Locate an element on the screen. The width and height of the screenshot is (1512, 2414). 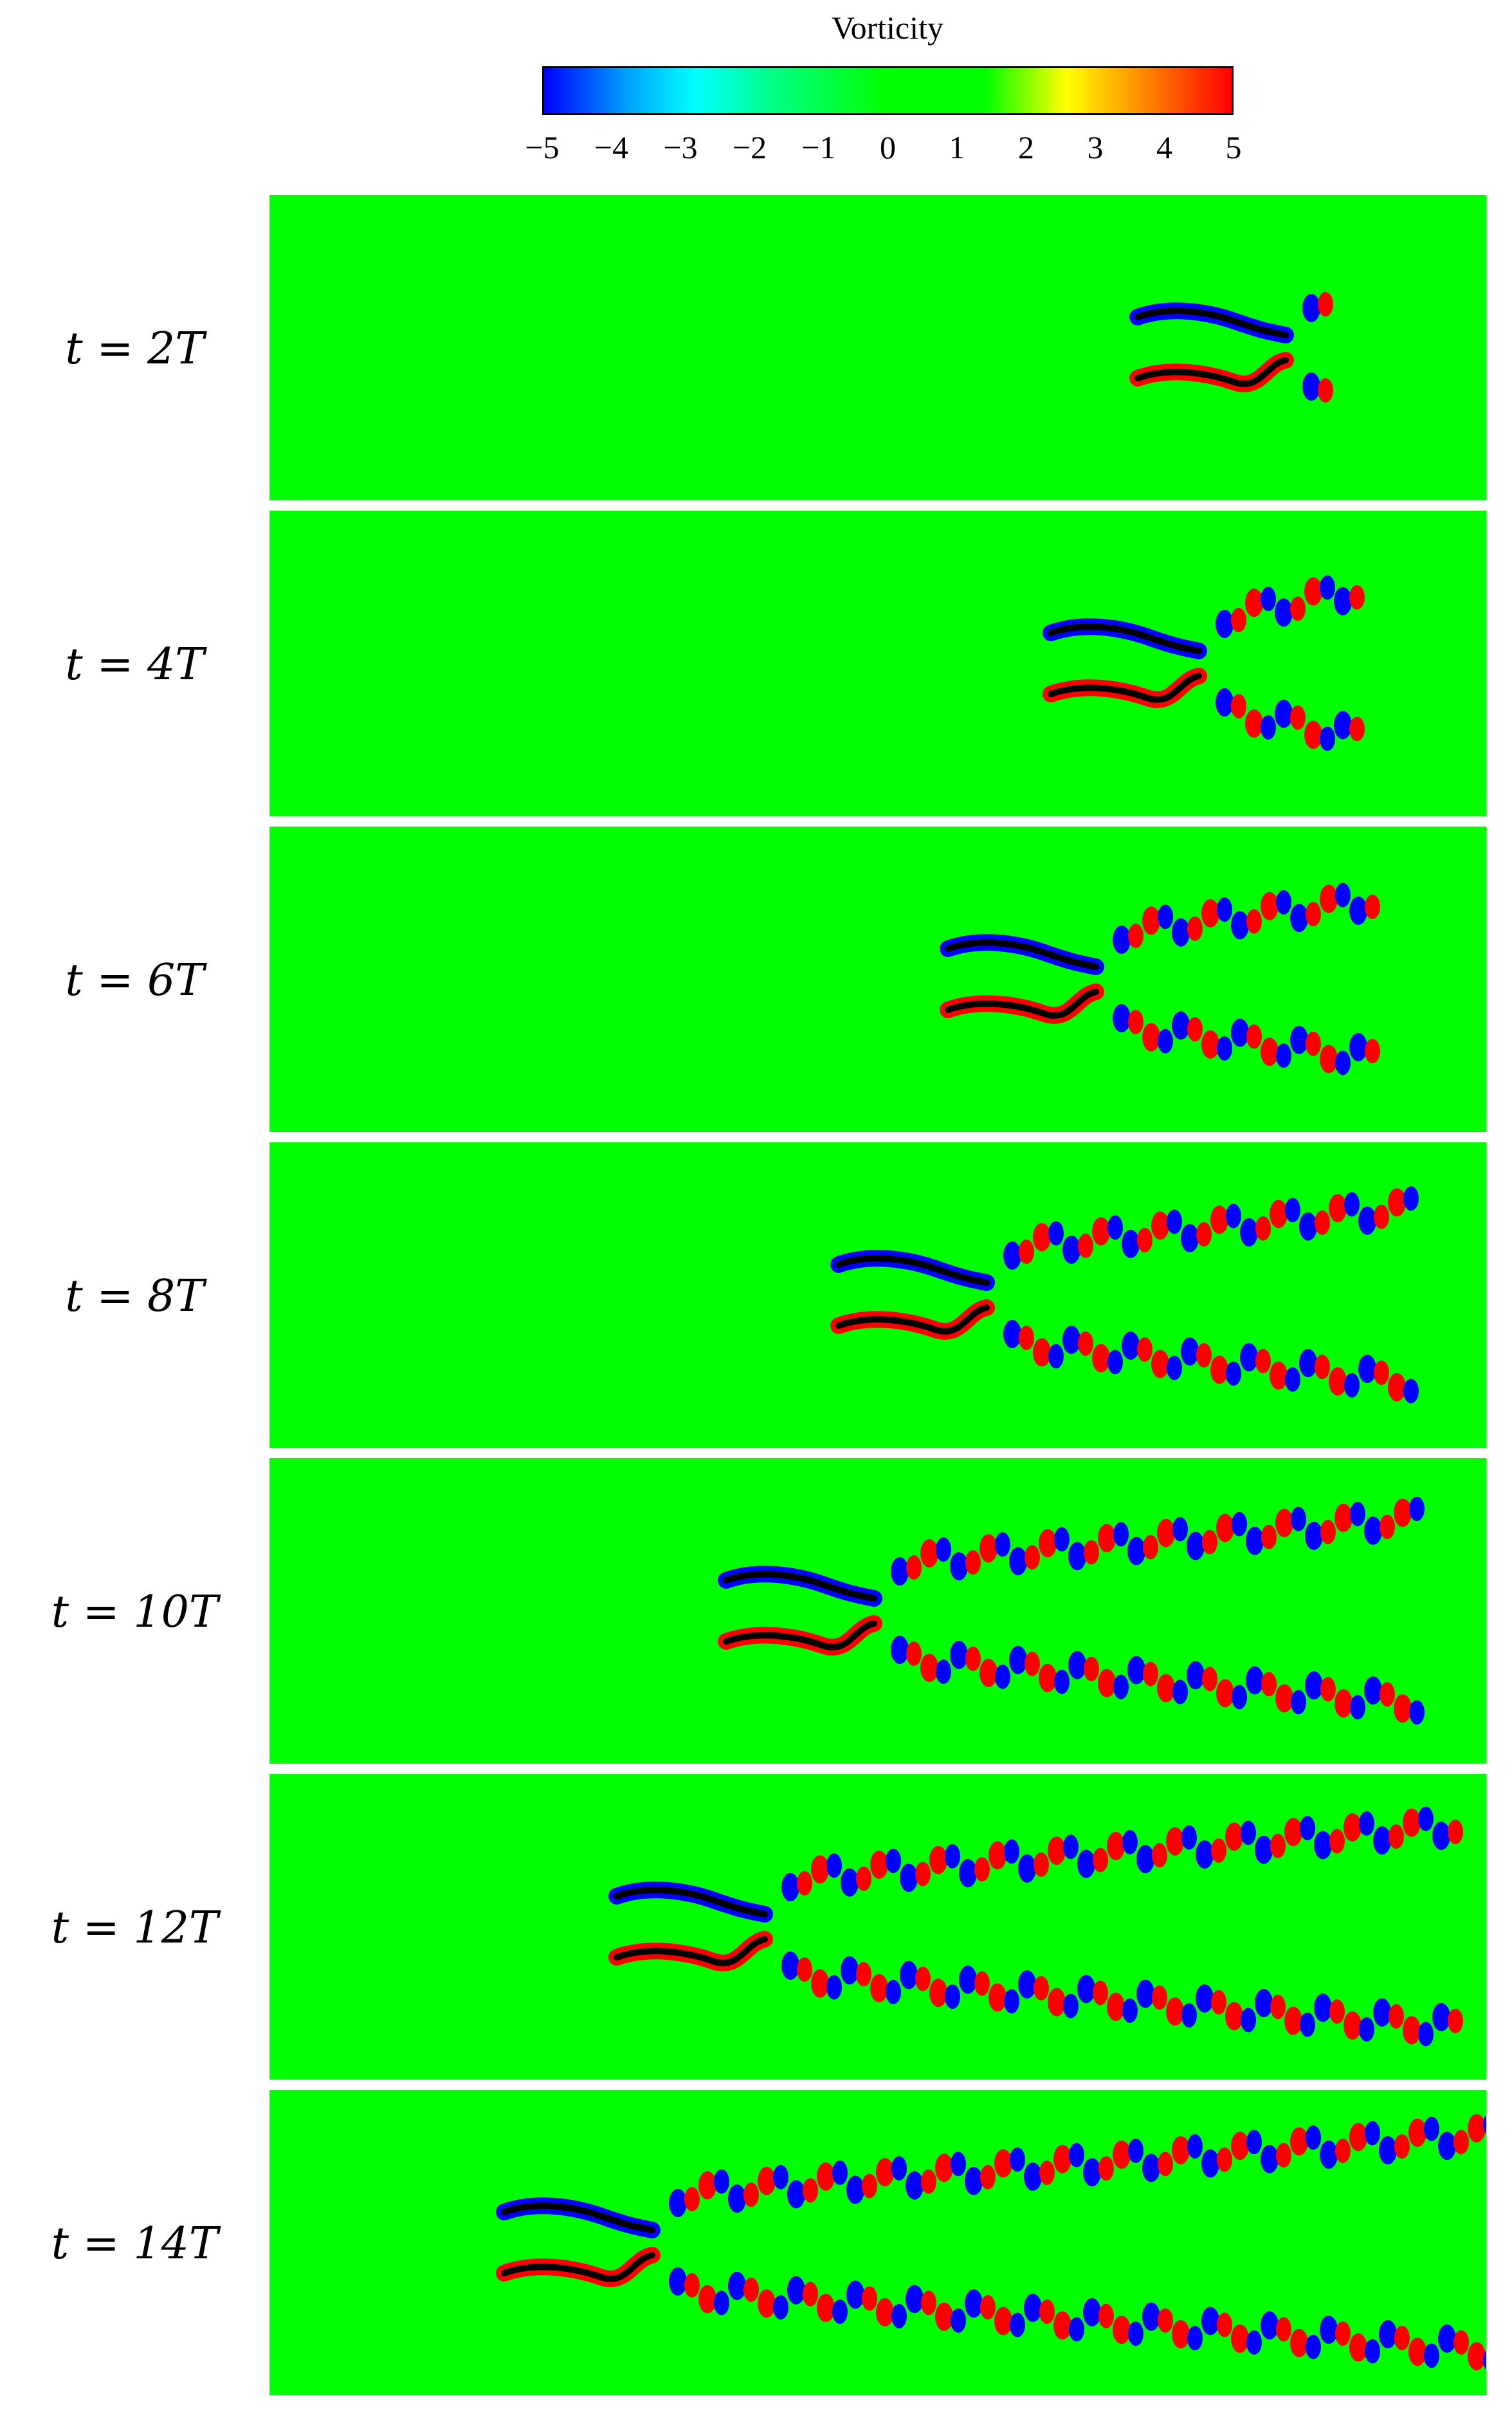
colorbar-tick-label: 2 is located at coordinates (1026, 147).